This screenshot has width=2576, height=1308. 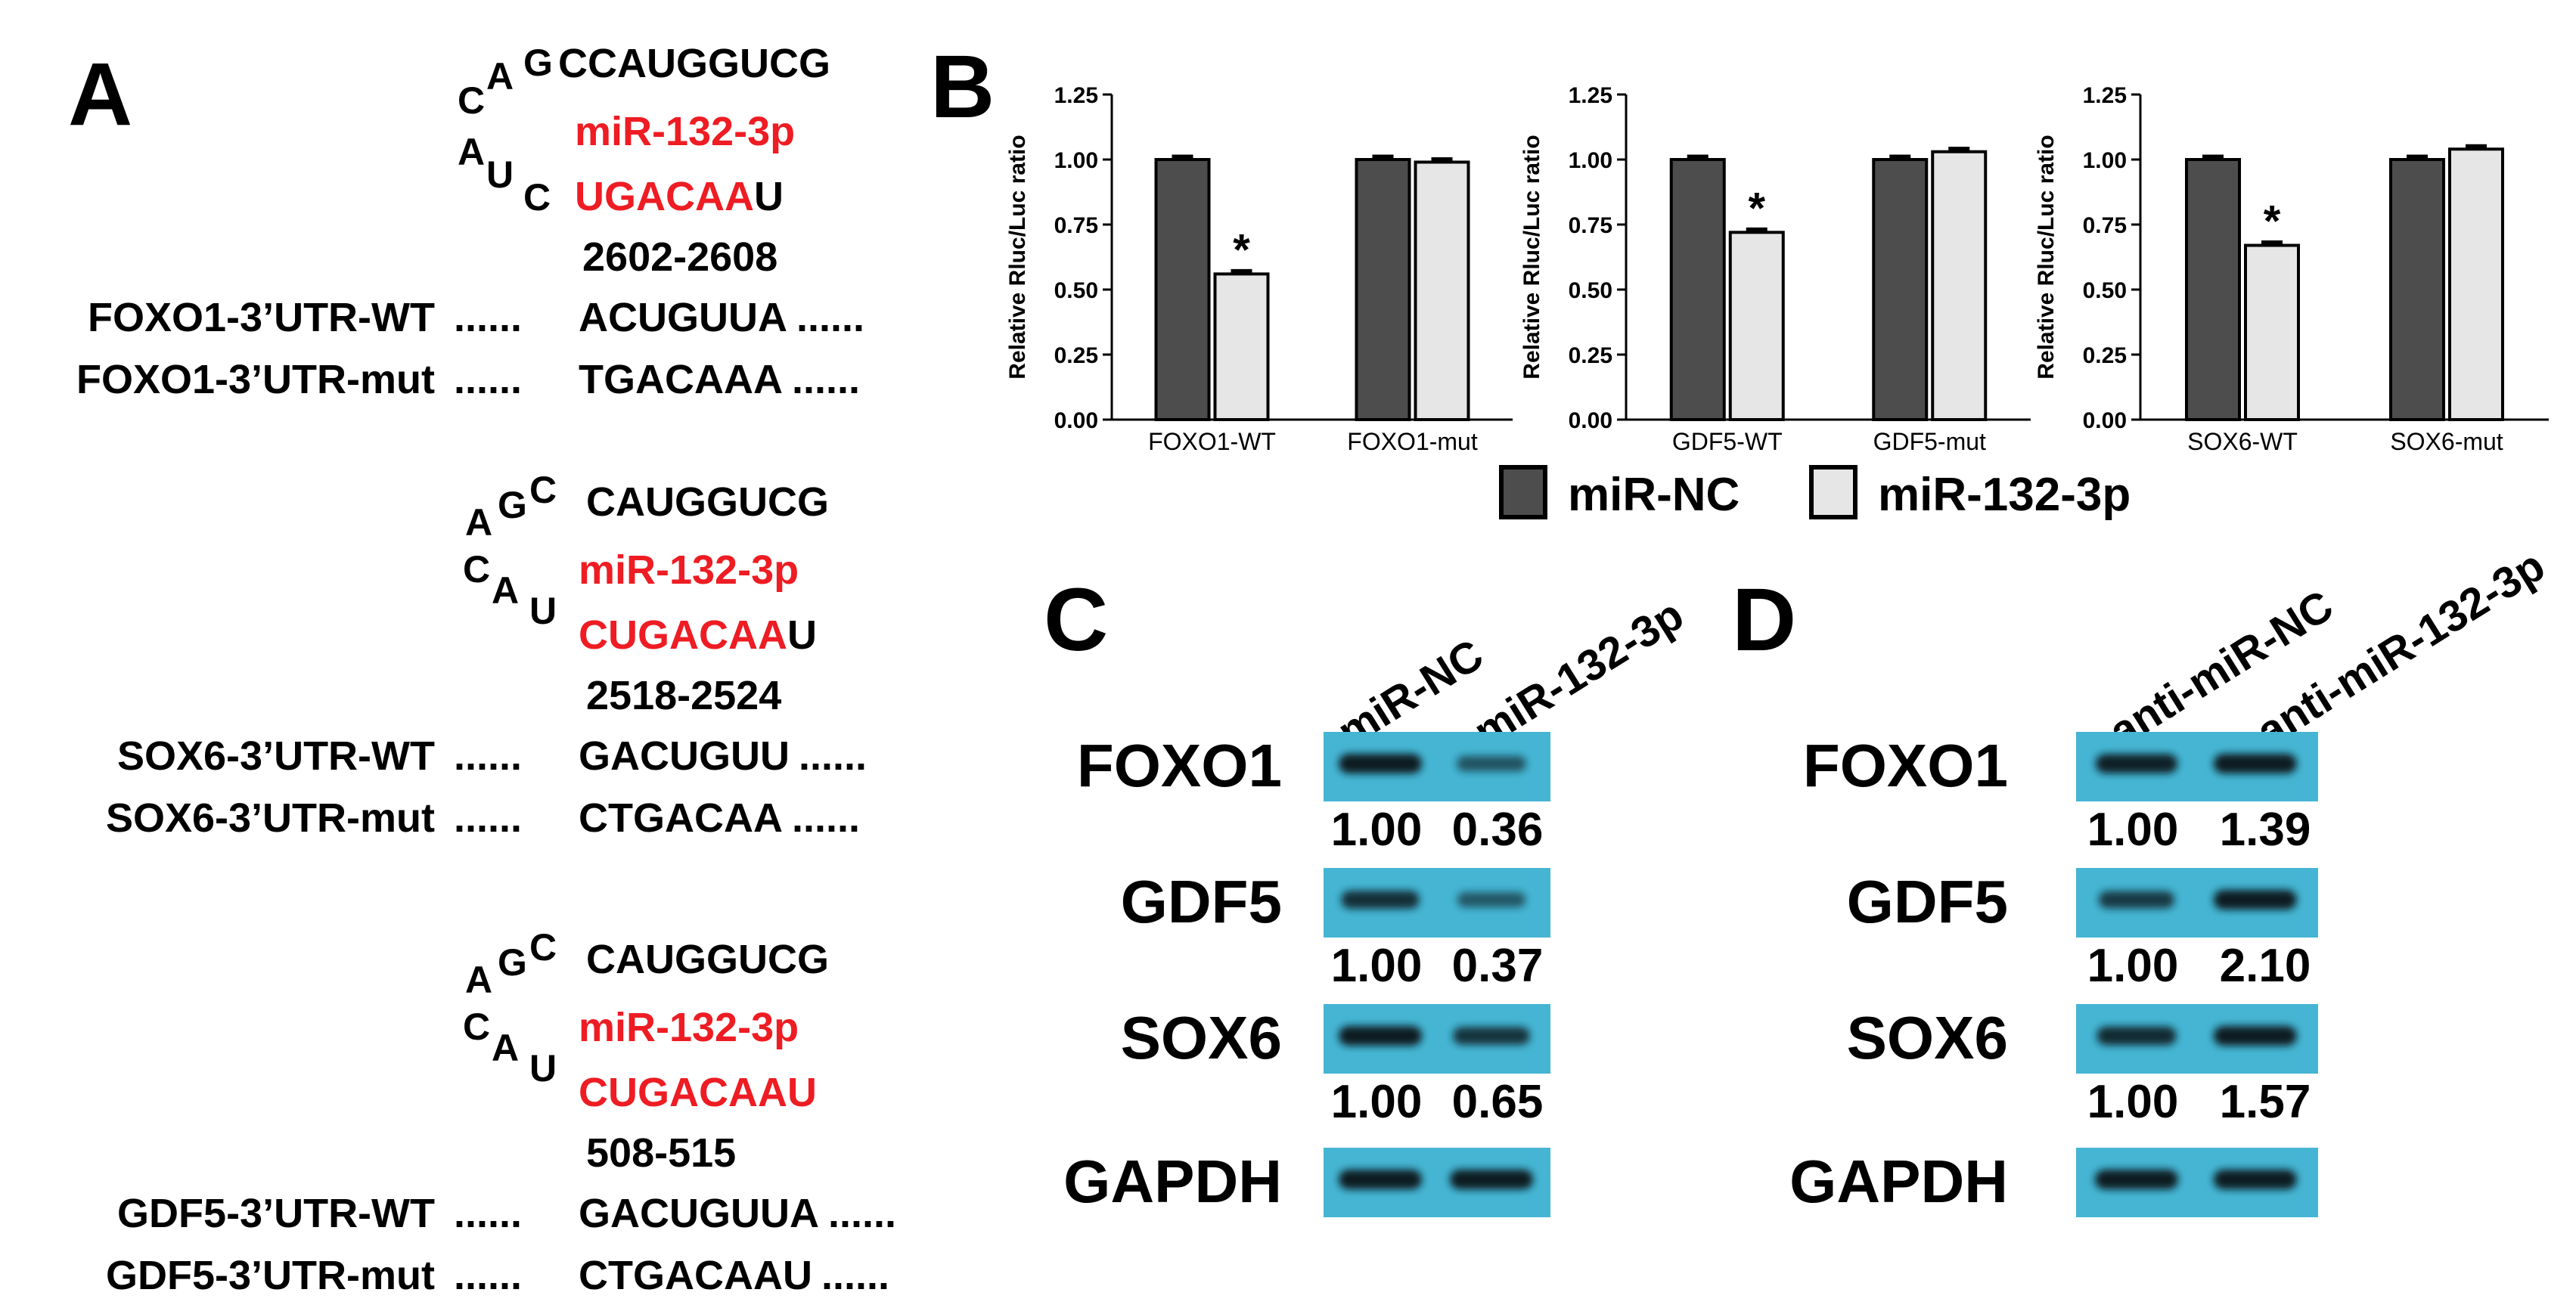 I want to click on mirna-name: miR-132-3p, so click(x=689, y=570).